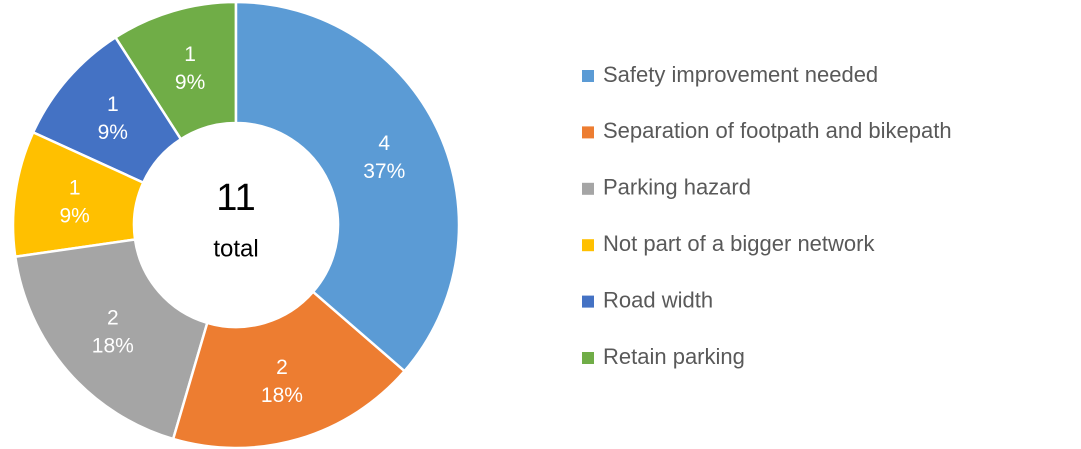  Describe the element at coordinates (777, 130) in the screenshot. I see `legend-label: Separation of footpath and bikepath` at that location.